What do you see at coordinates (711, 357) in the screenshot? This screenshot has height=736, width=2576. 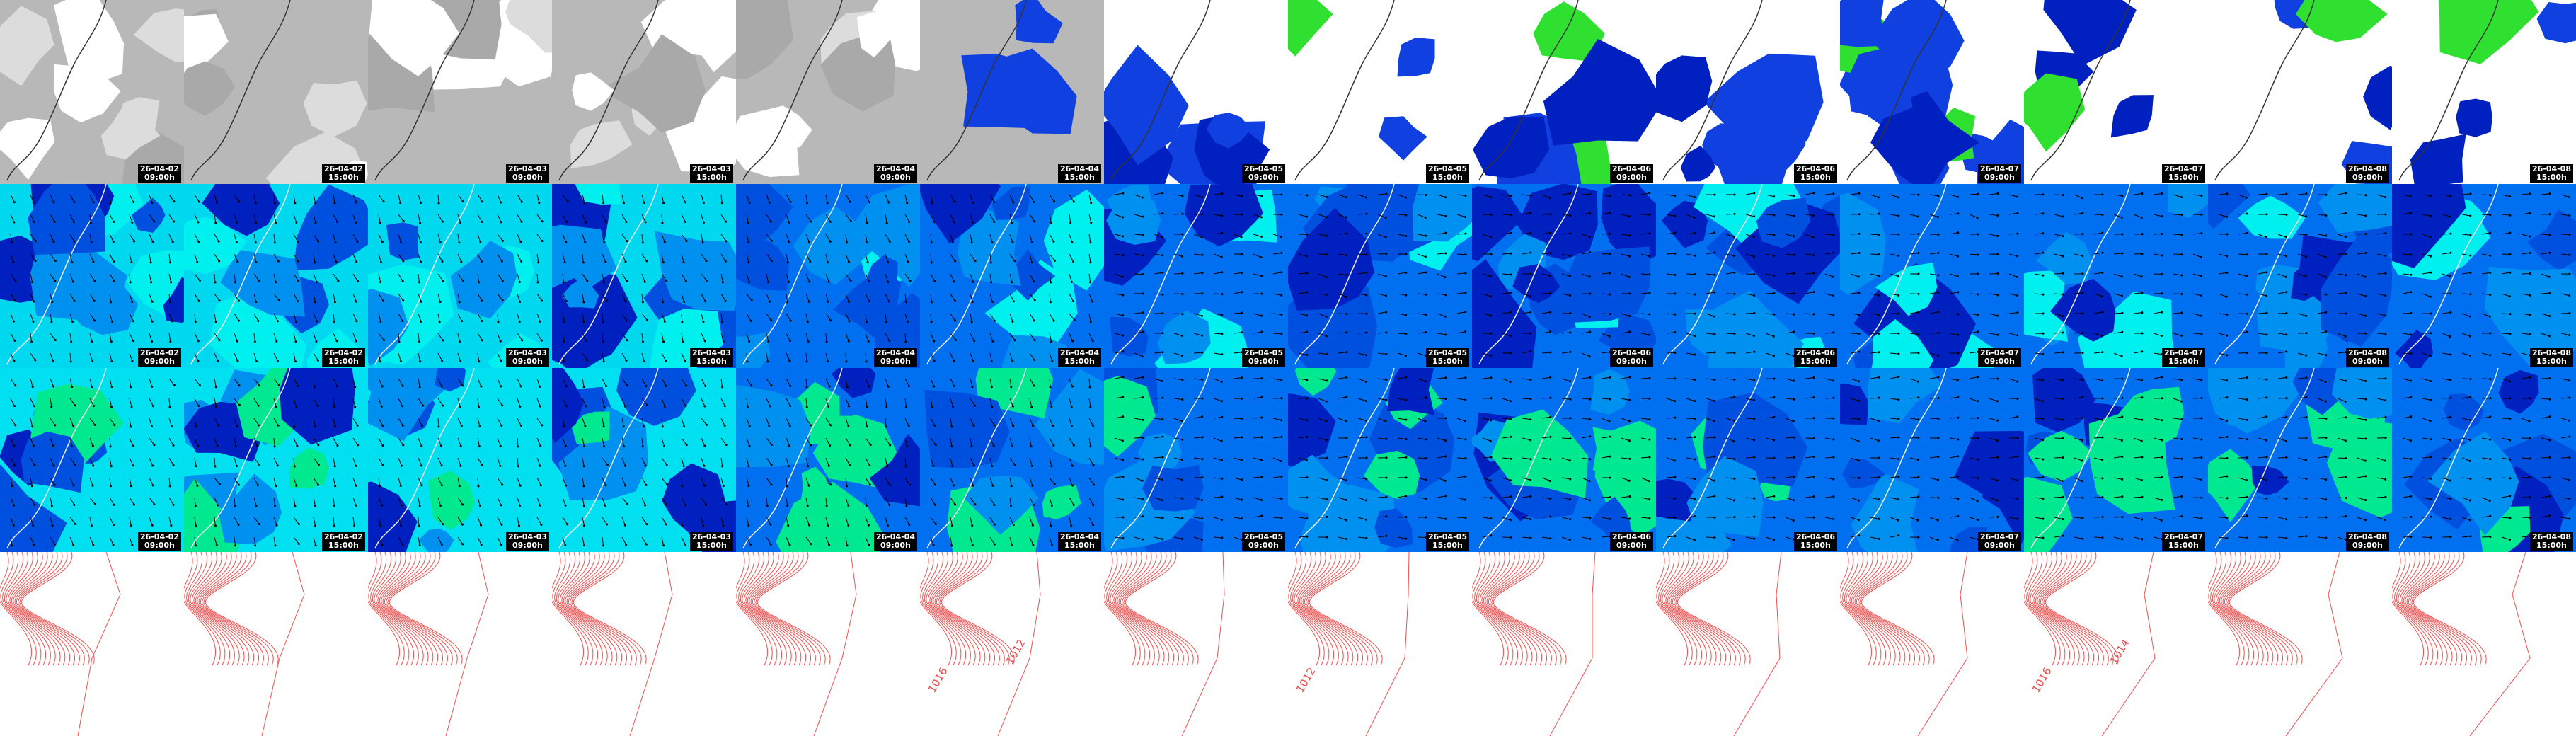 I see `time-stamp: 26-04-03 15:00h` at bounding box center [711, 357].